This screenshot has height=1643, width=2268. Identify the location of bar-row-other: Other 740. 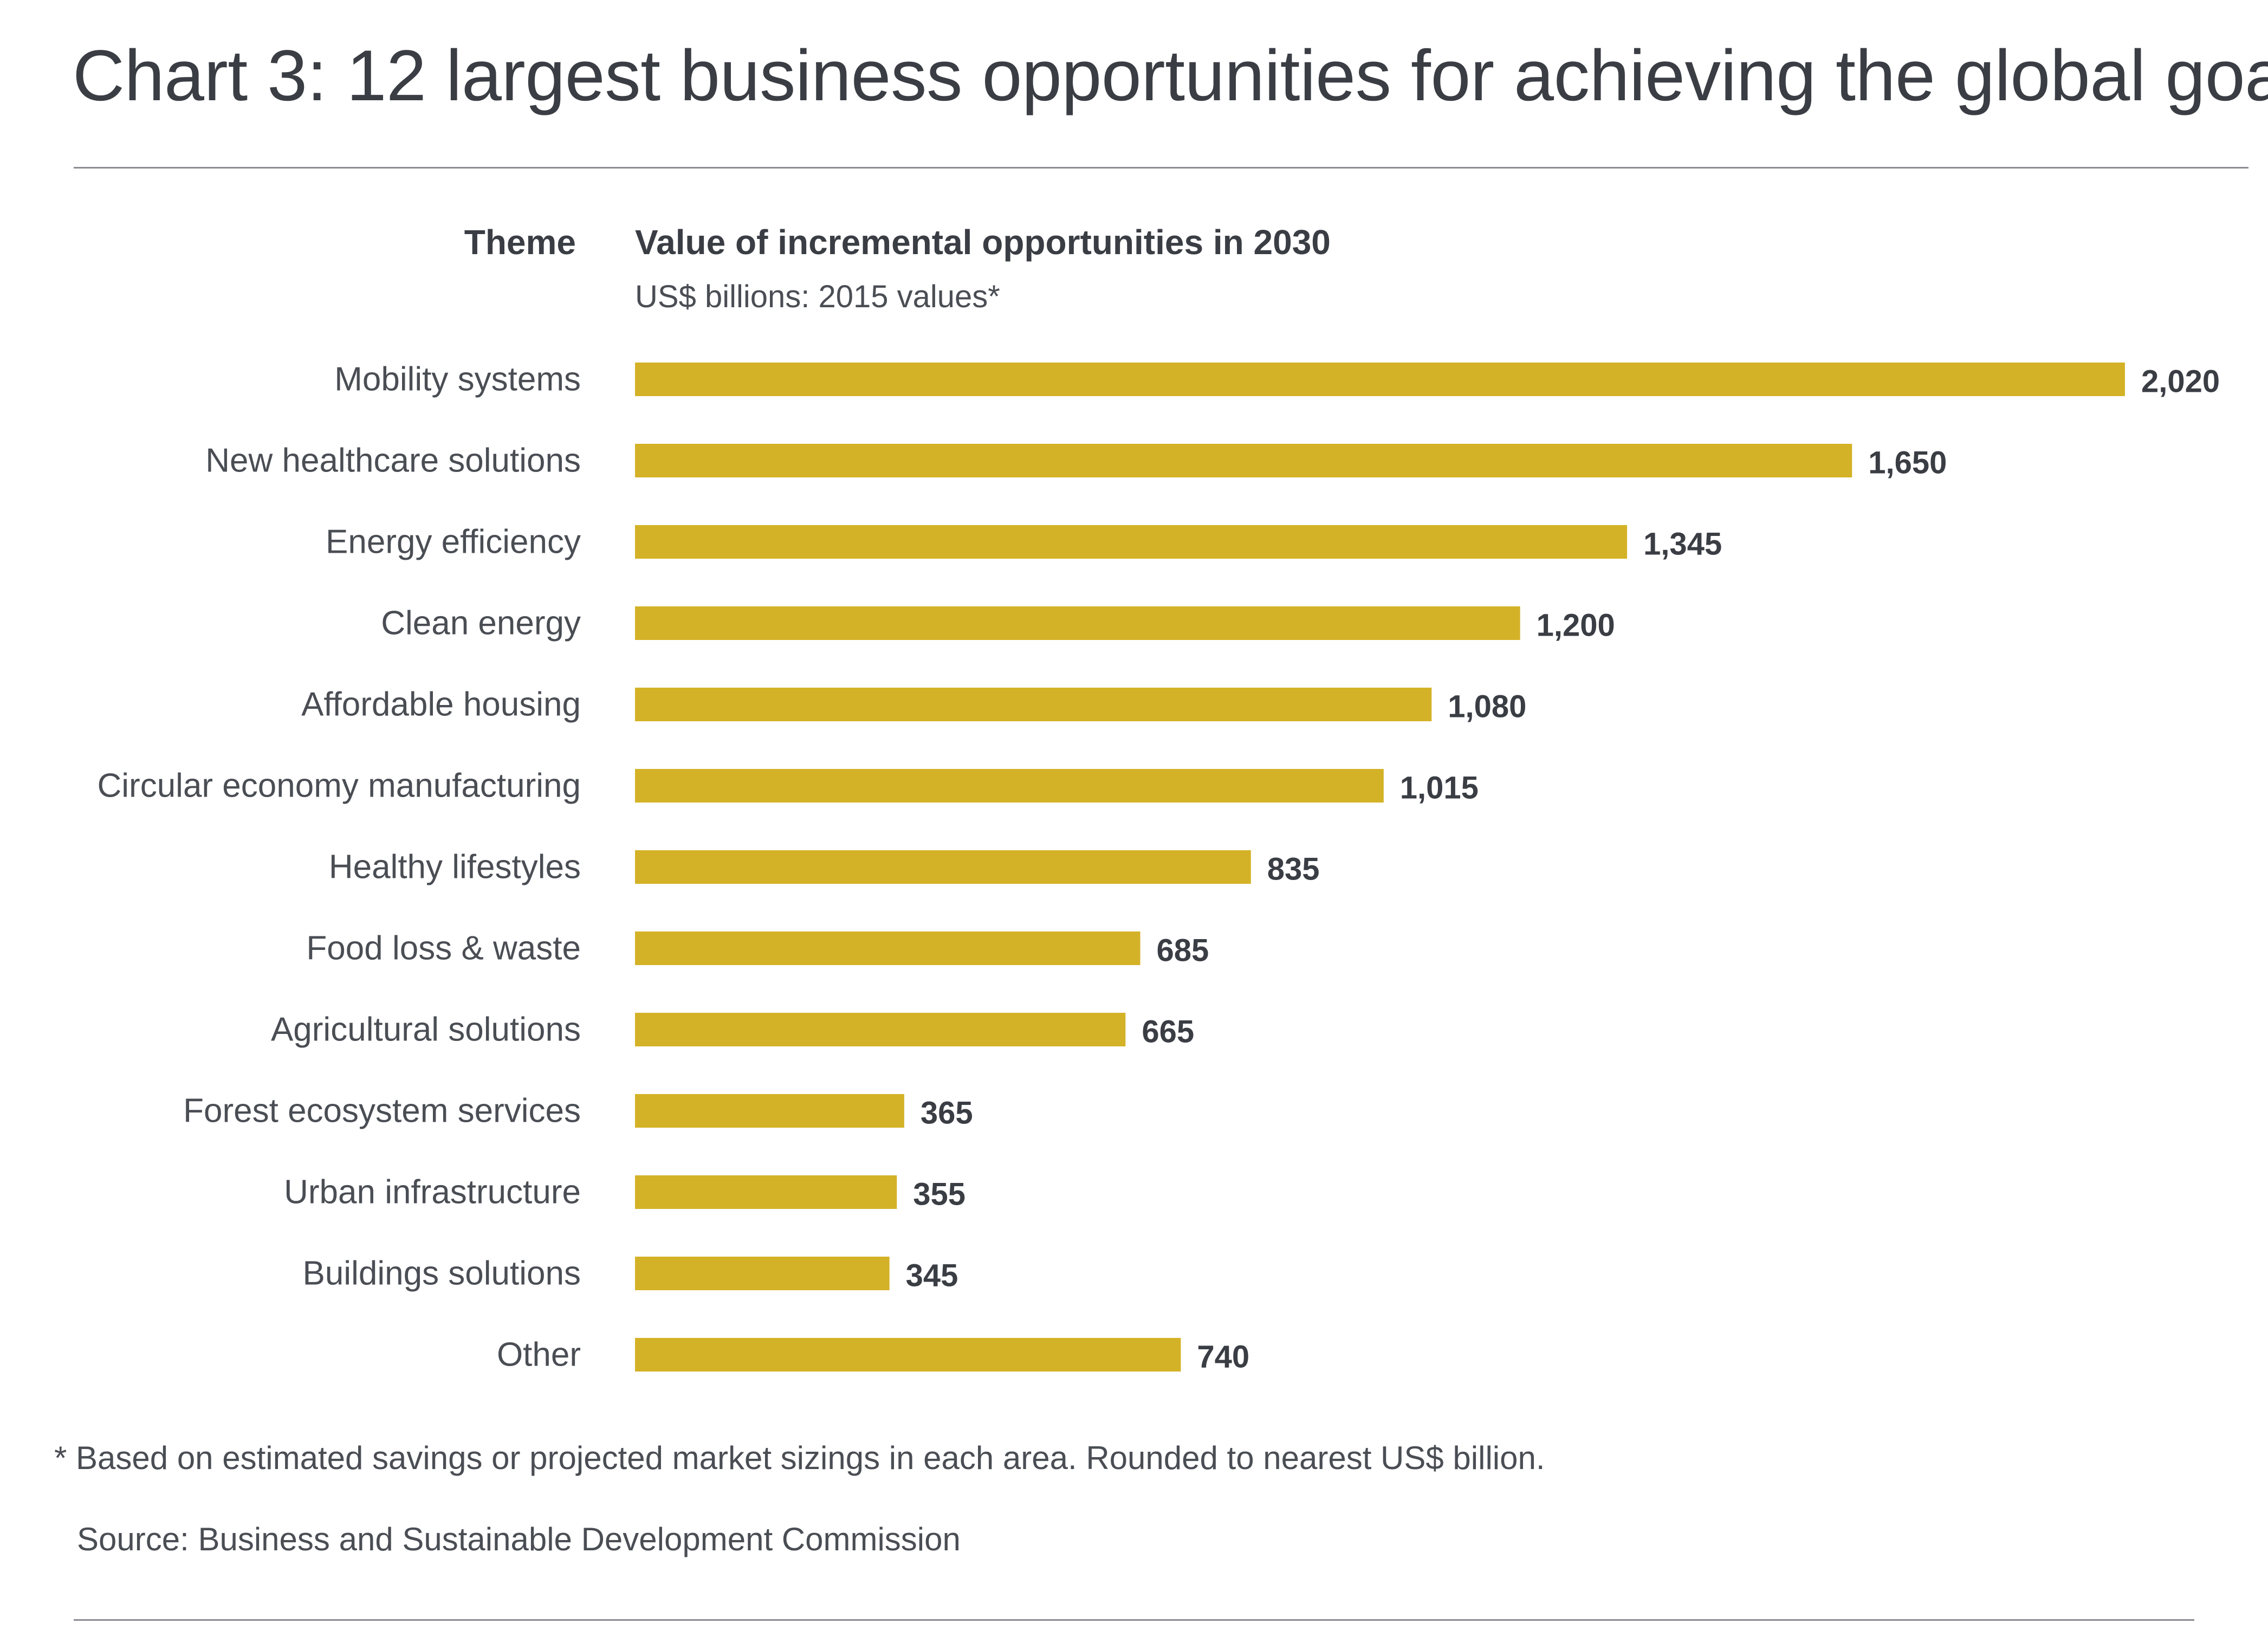
(873, 1355).